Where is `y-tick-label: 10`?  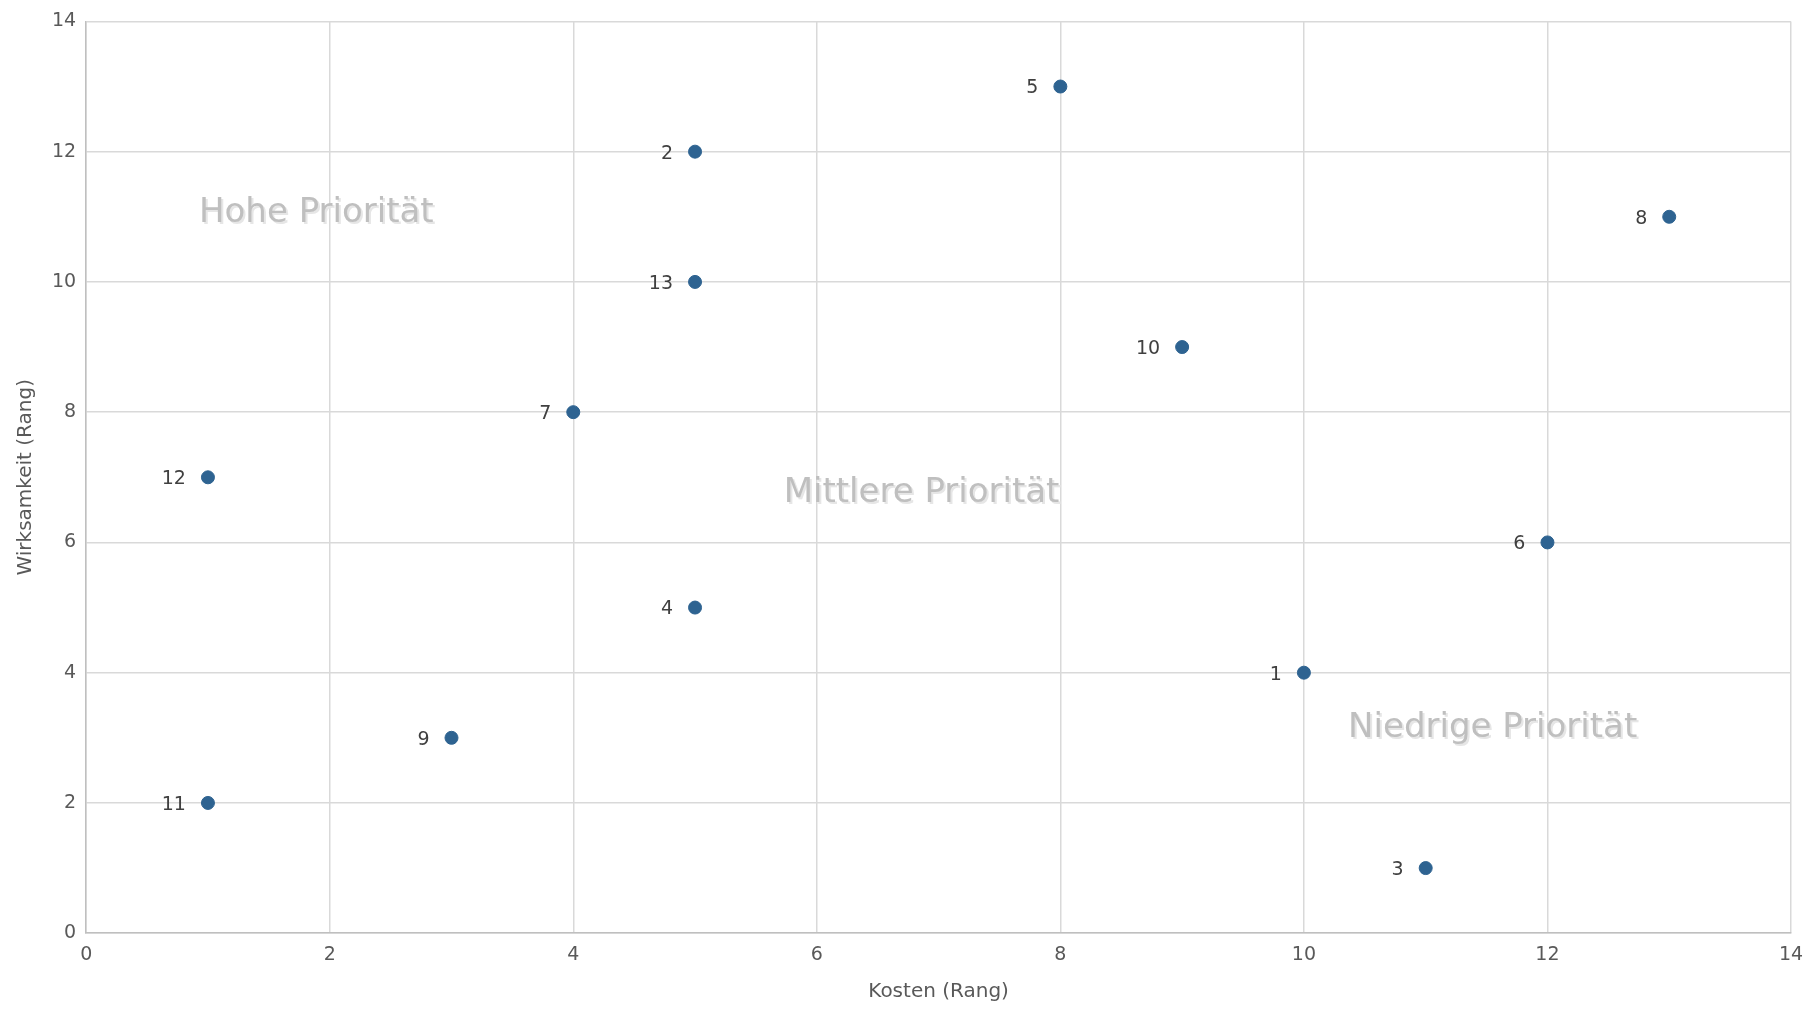 y-tick-label: 10 is located at coordinates (64, 279).